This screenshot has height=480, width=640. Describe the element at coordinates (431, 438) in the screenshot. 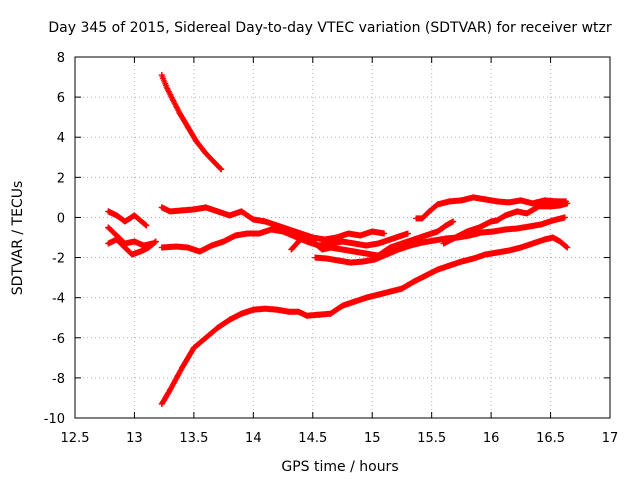

I see `x-tick-label: 15.5` at that location.